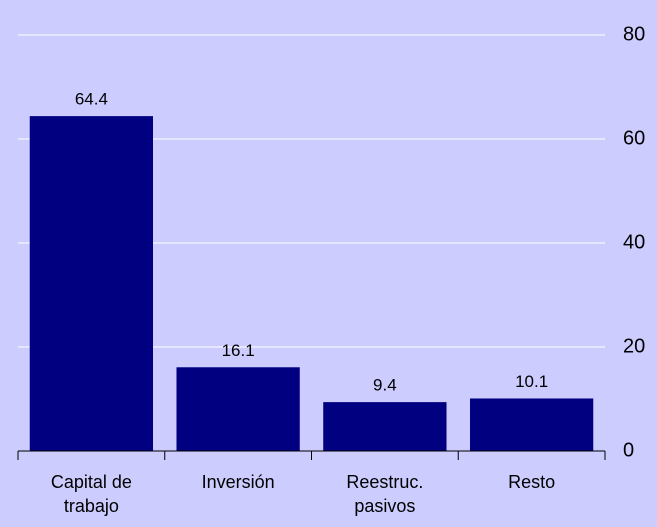 Image resolution: width=657 pixels, height=527 pixels. What do you see at coordinates (91, 494) in the screenshot?
I see `x-tick-label: Capital de trabajo` at bounding box center [91, 494].